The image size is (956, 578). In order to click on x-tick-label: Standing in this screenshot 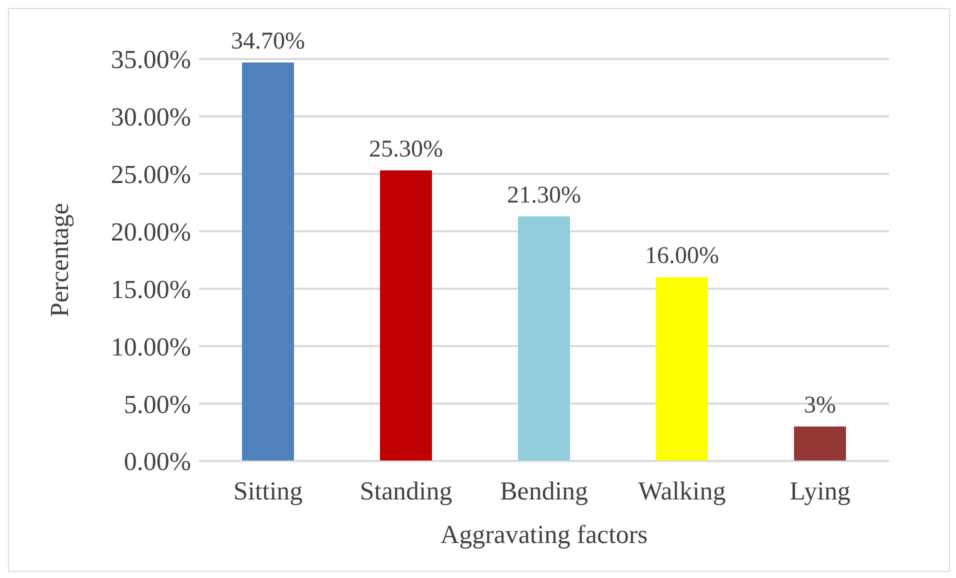, I will do `click(406, 491)`.